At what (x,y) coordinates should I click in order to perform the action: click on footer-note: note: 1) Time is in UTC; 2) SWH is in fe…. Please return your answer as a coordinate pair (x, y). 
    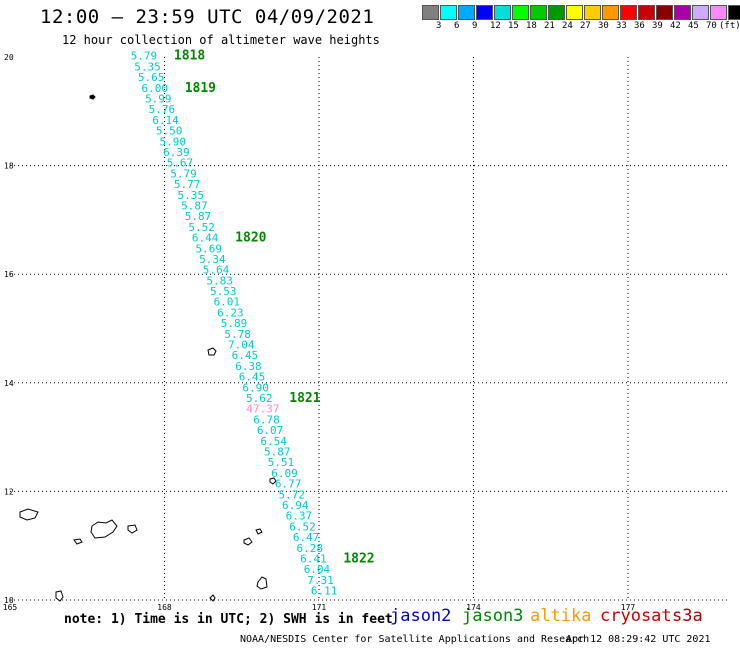
    Looking at the image, I should click on (228, 619).